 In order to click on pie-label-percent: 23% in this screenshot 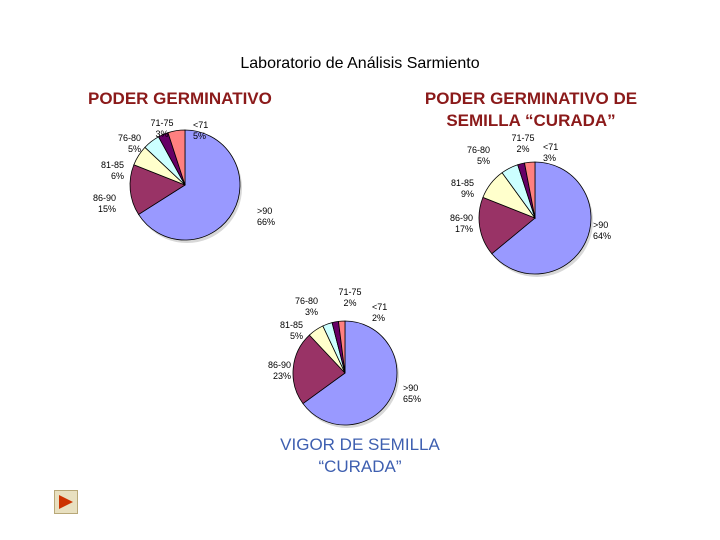, I will do `click(282, 376)`.